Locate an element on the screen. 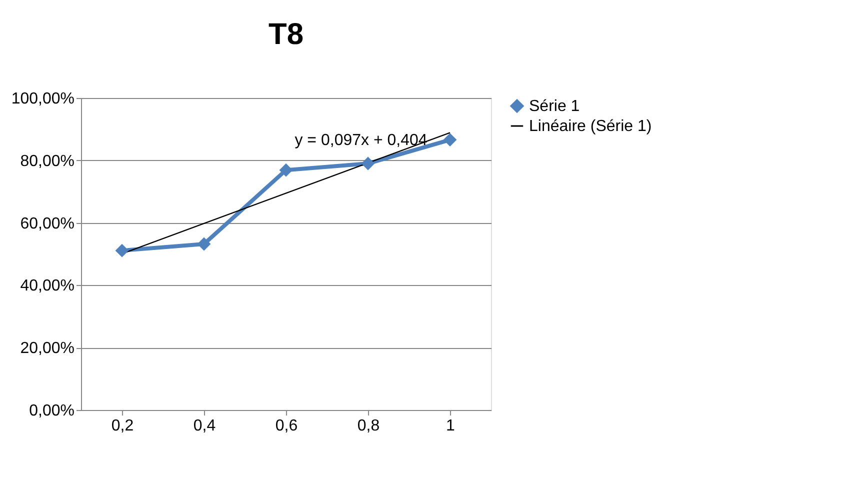 The width and height of the screenshot is (850, 494). chart-title: T8 is located at coordinates (286, 34).